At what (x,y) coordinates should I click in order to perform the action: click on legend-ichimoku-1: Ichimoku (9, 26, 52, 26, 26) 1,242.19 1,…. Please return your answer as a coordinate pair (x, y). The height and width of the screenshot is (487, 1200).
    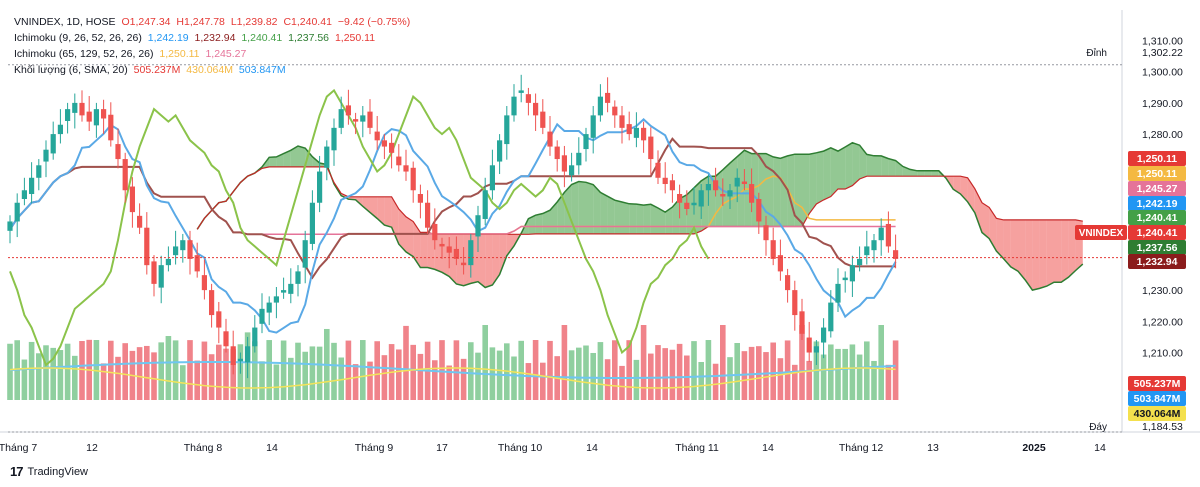
    Looking at the image, I should click on (212, 38).